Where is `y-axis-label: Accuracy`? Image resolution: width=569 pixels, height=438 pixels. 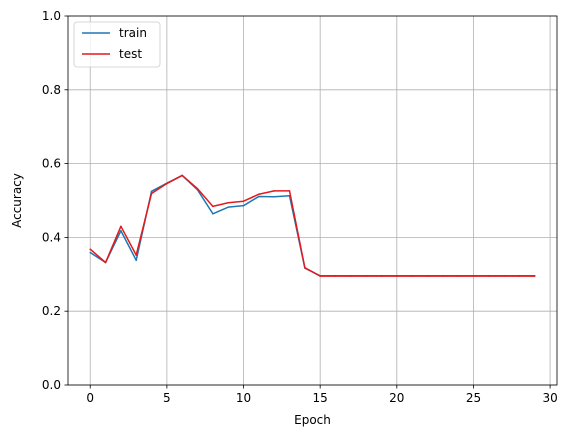
y-axis-label: Accuracy is located at coordinates (17, 200).